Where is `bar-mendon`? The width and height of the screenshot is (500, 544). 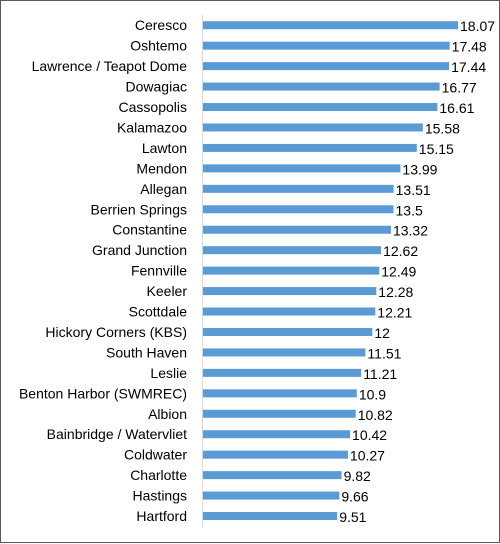 bar-mendon is located at coordinates (302, 168).